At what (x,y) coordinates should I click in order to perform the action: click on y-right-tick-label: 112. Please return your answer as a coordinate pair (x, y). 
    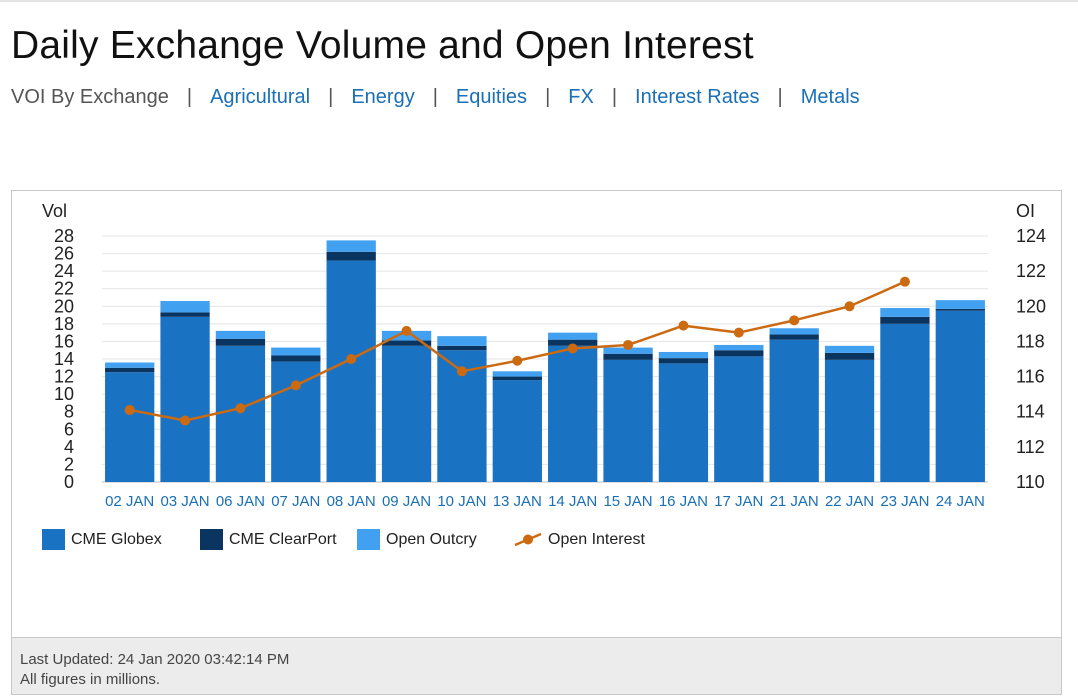
    Looking at the image, I should click on (1030, 447).